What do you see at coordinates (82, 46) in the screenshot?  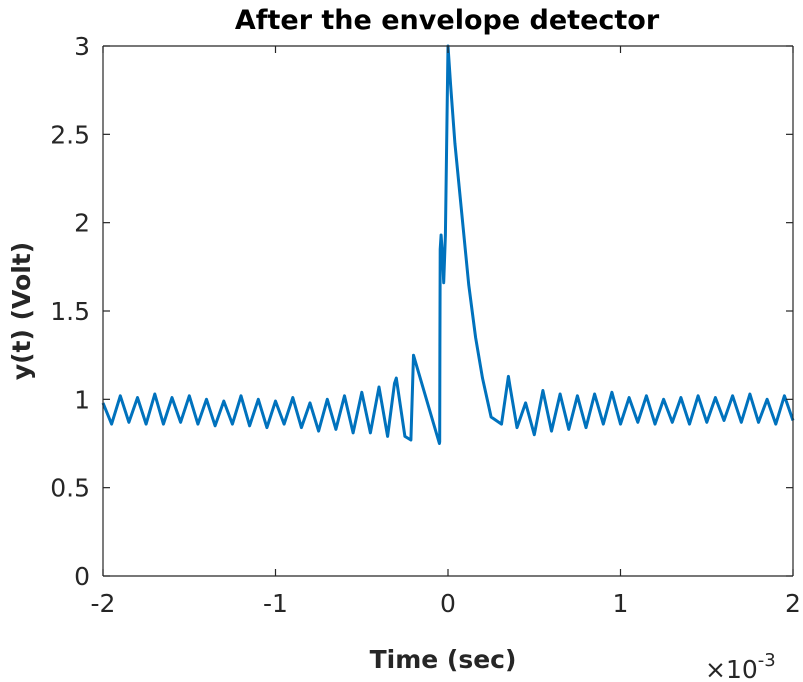 I see `y-tick-label-6: 3` at bounding box center [82, 46].